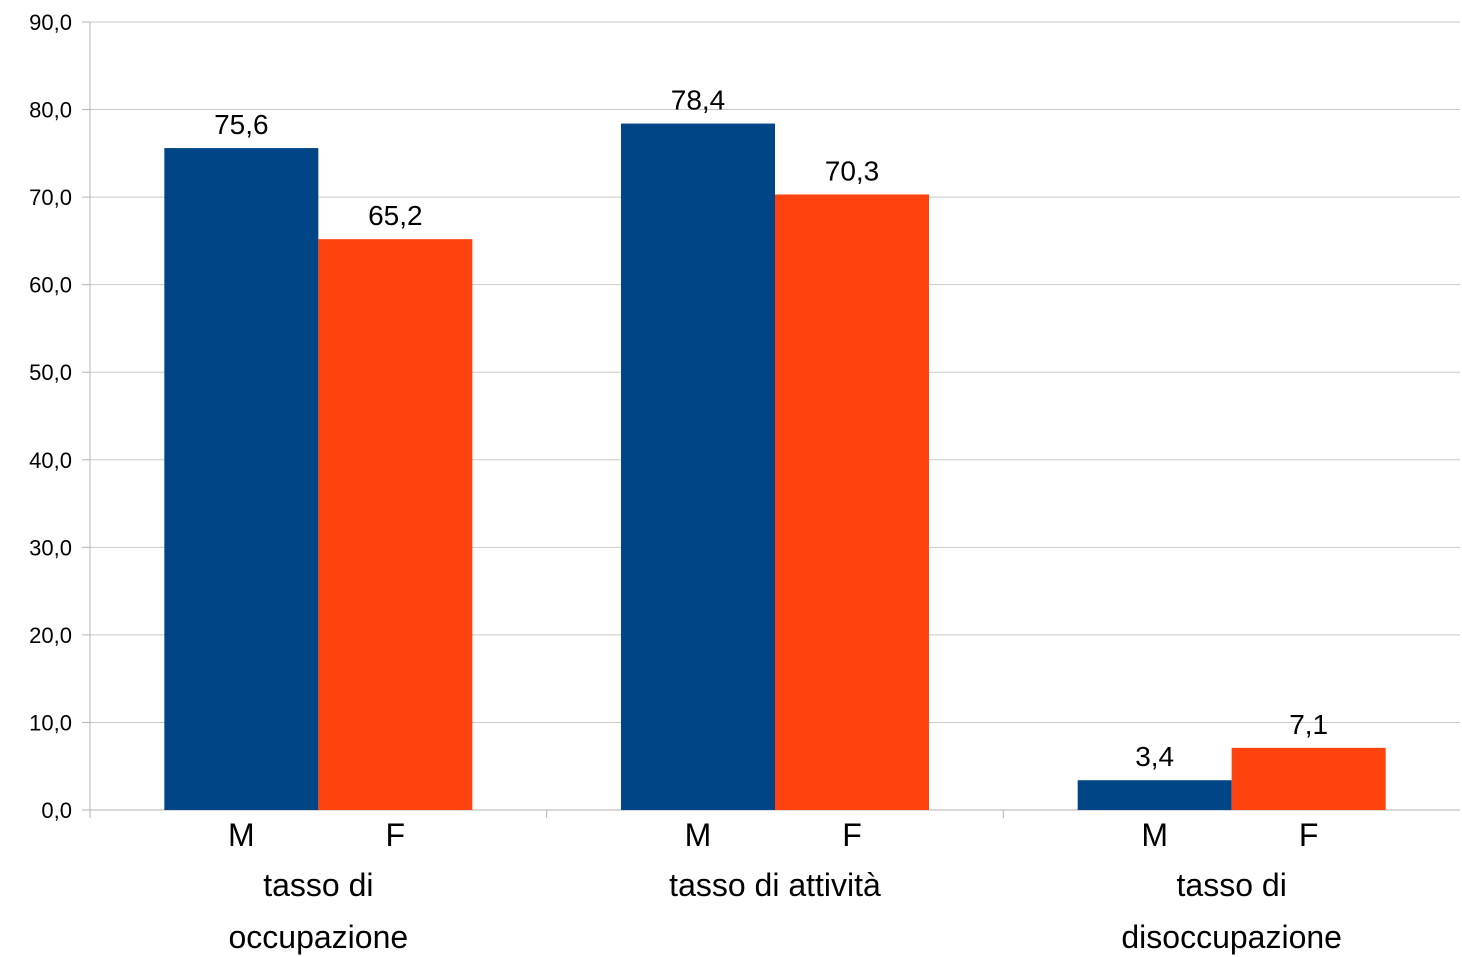 This screenshot has height=957, width=1462. Describe the element at coordinates (241, 124) in the screenshot. I see `data-label: 75,6` at that location.